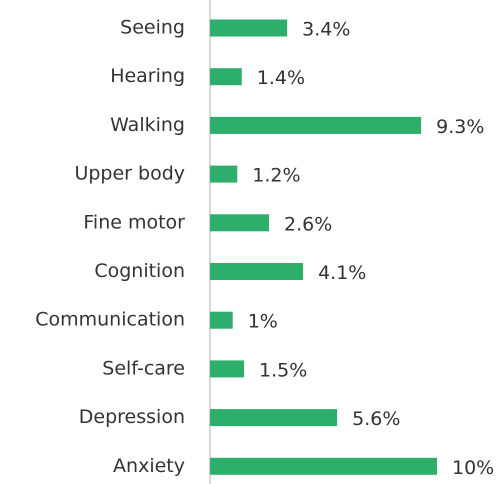  What do you see at coordinates (134, 222) in the screenshot?
I see `category-label: Fine motor` at bounding box center [134, 222].